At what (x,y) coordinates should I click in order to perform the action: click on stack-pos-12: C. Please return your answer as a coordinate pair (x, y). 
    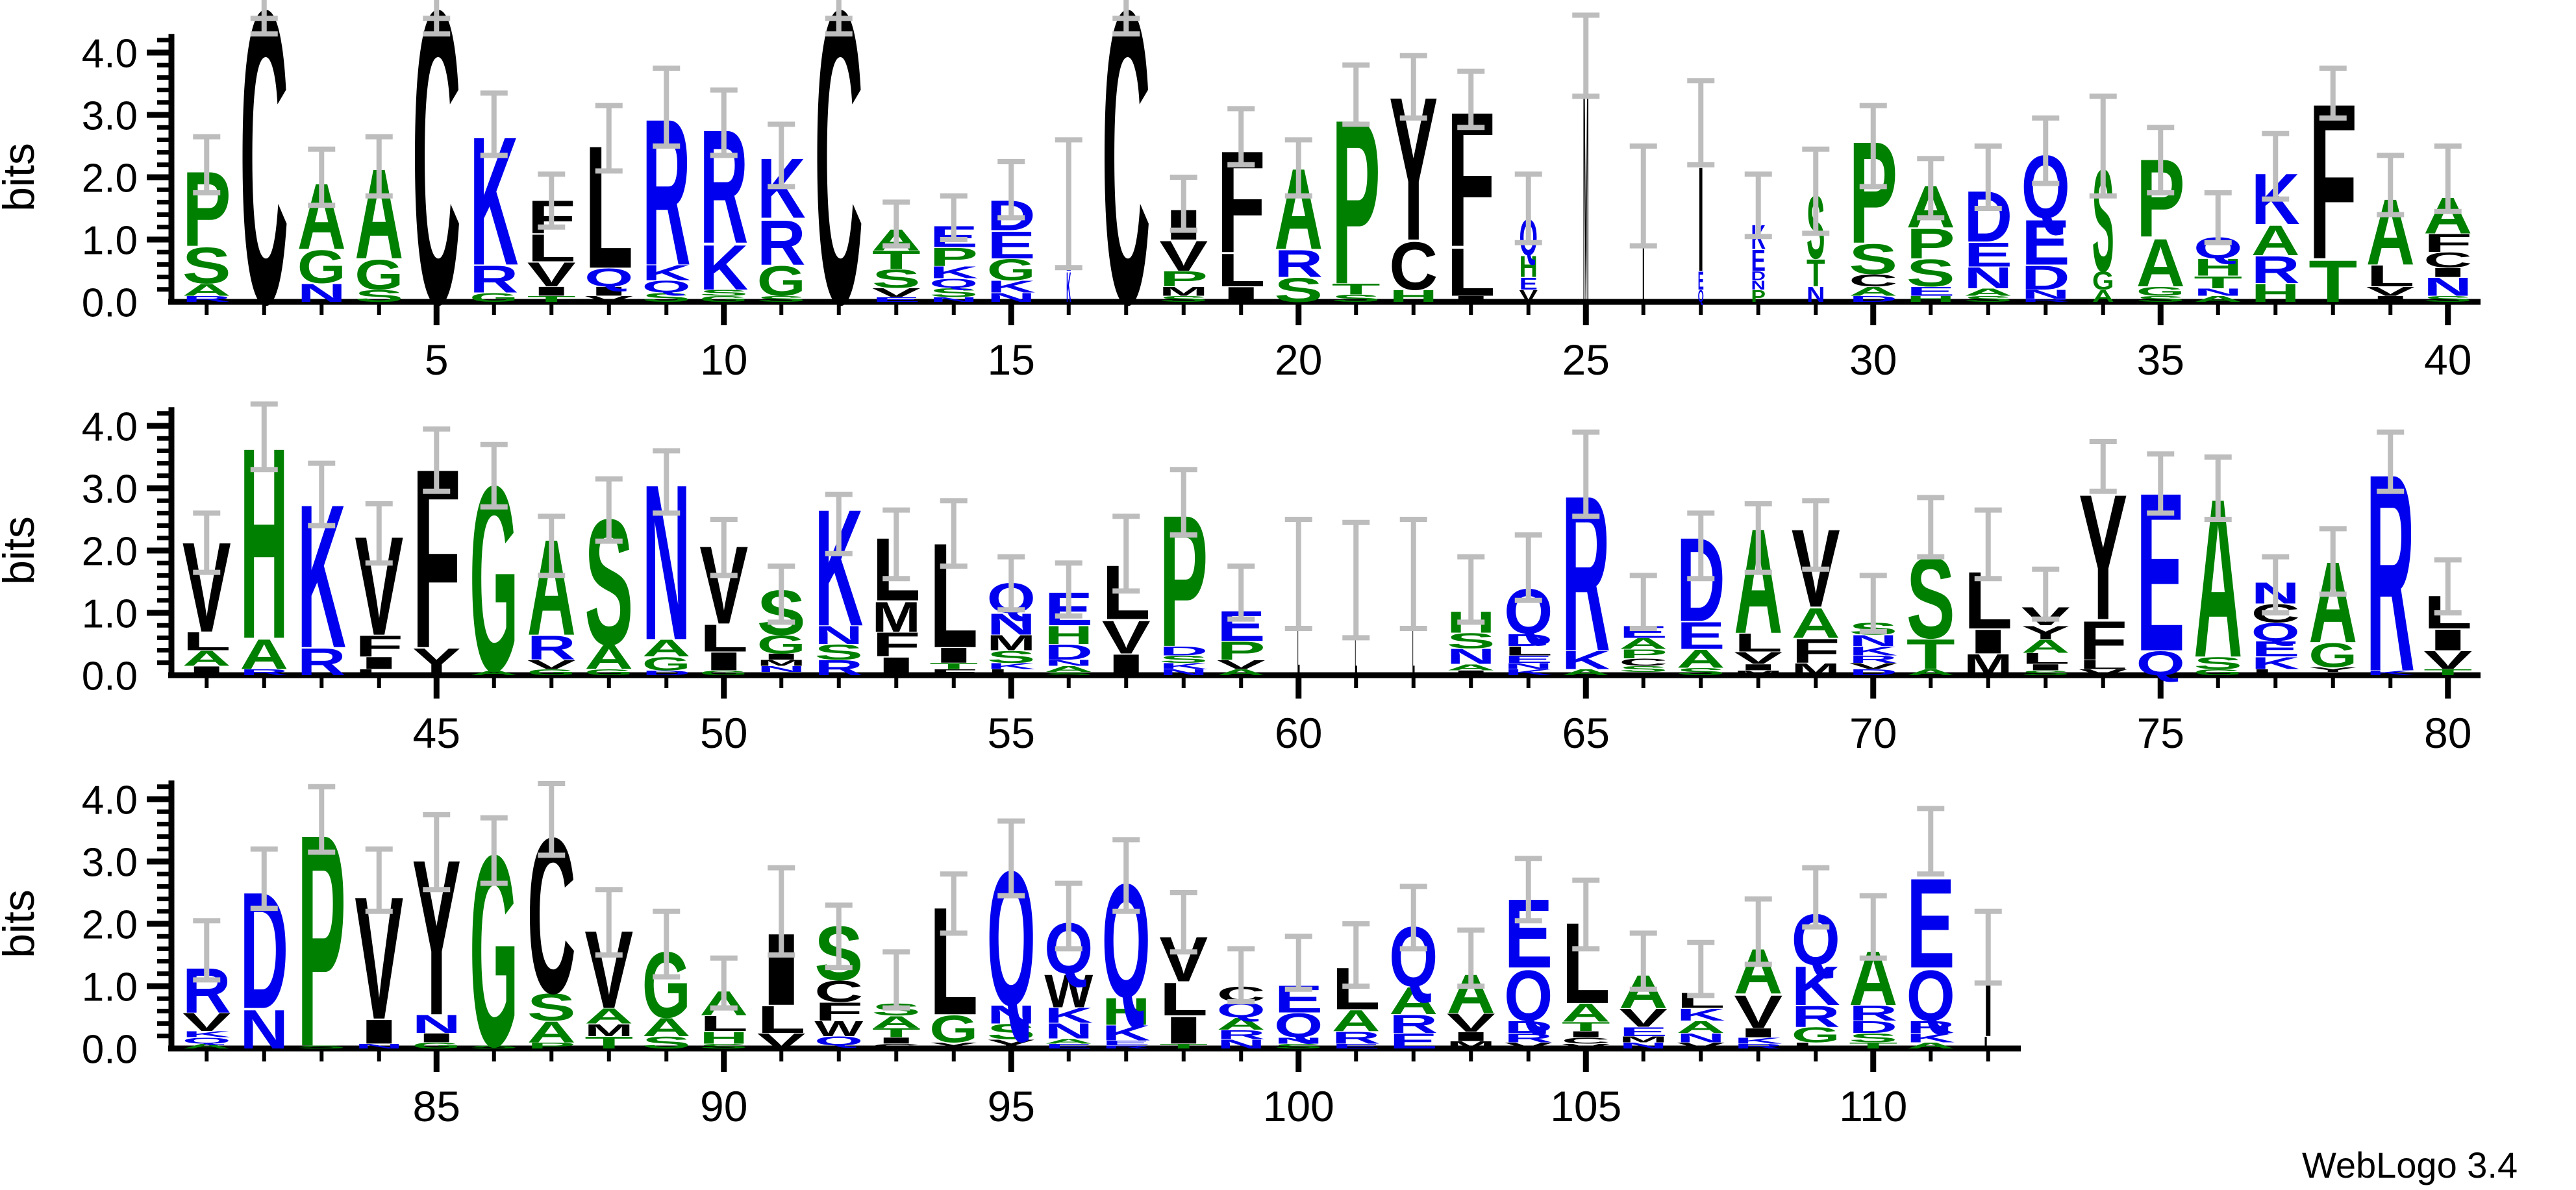
    Looking at the image, I should click on (838, 195).